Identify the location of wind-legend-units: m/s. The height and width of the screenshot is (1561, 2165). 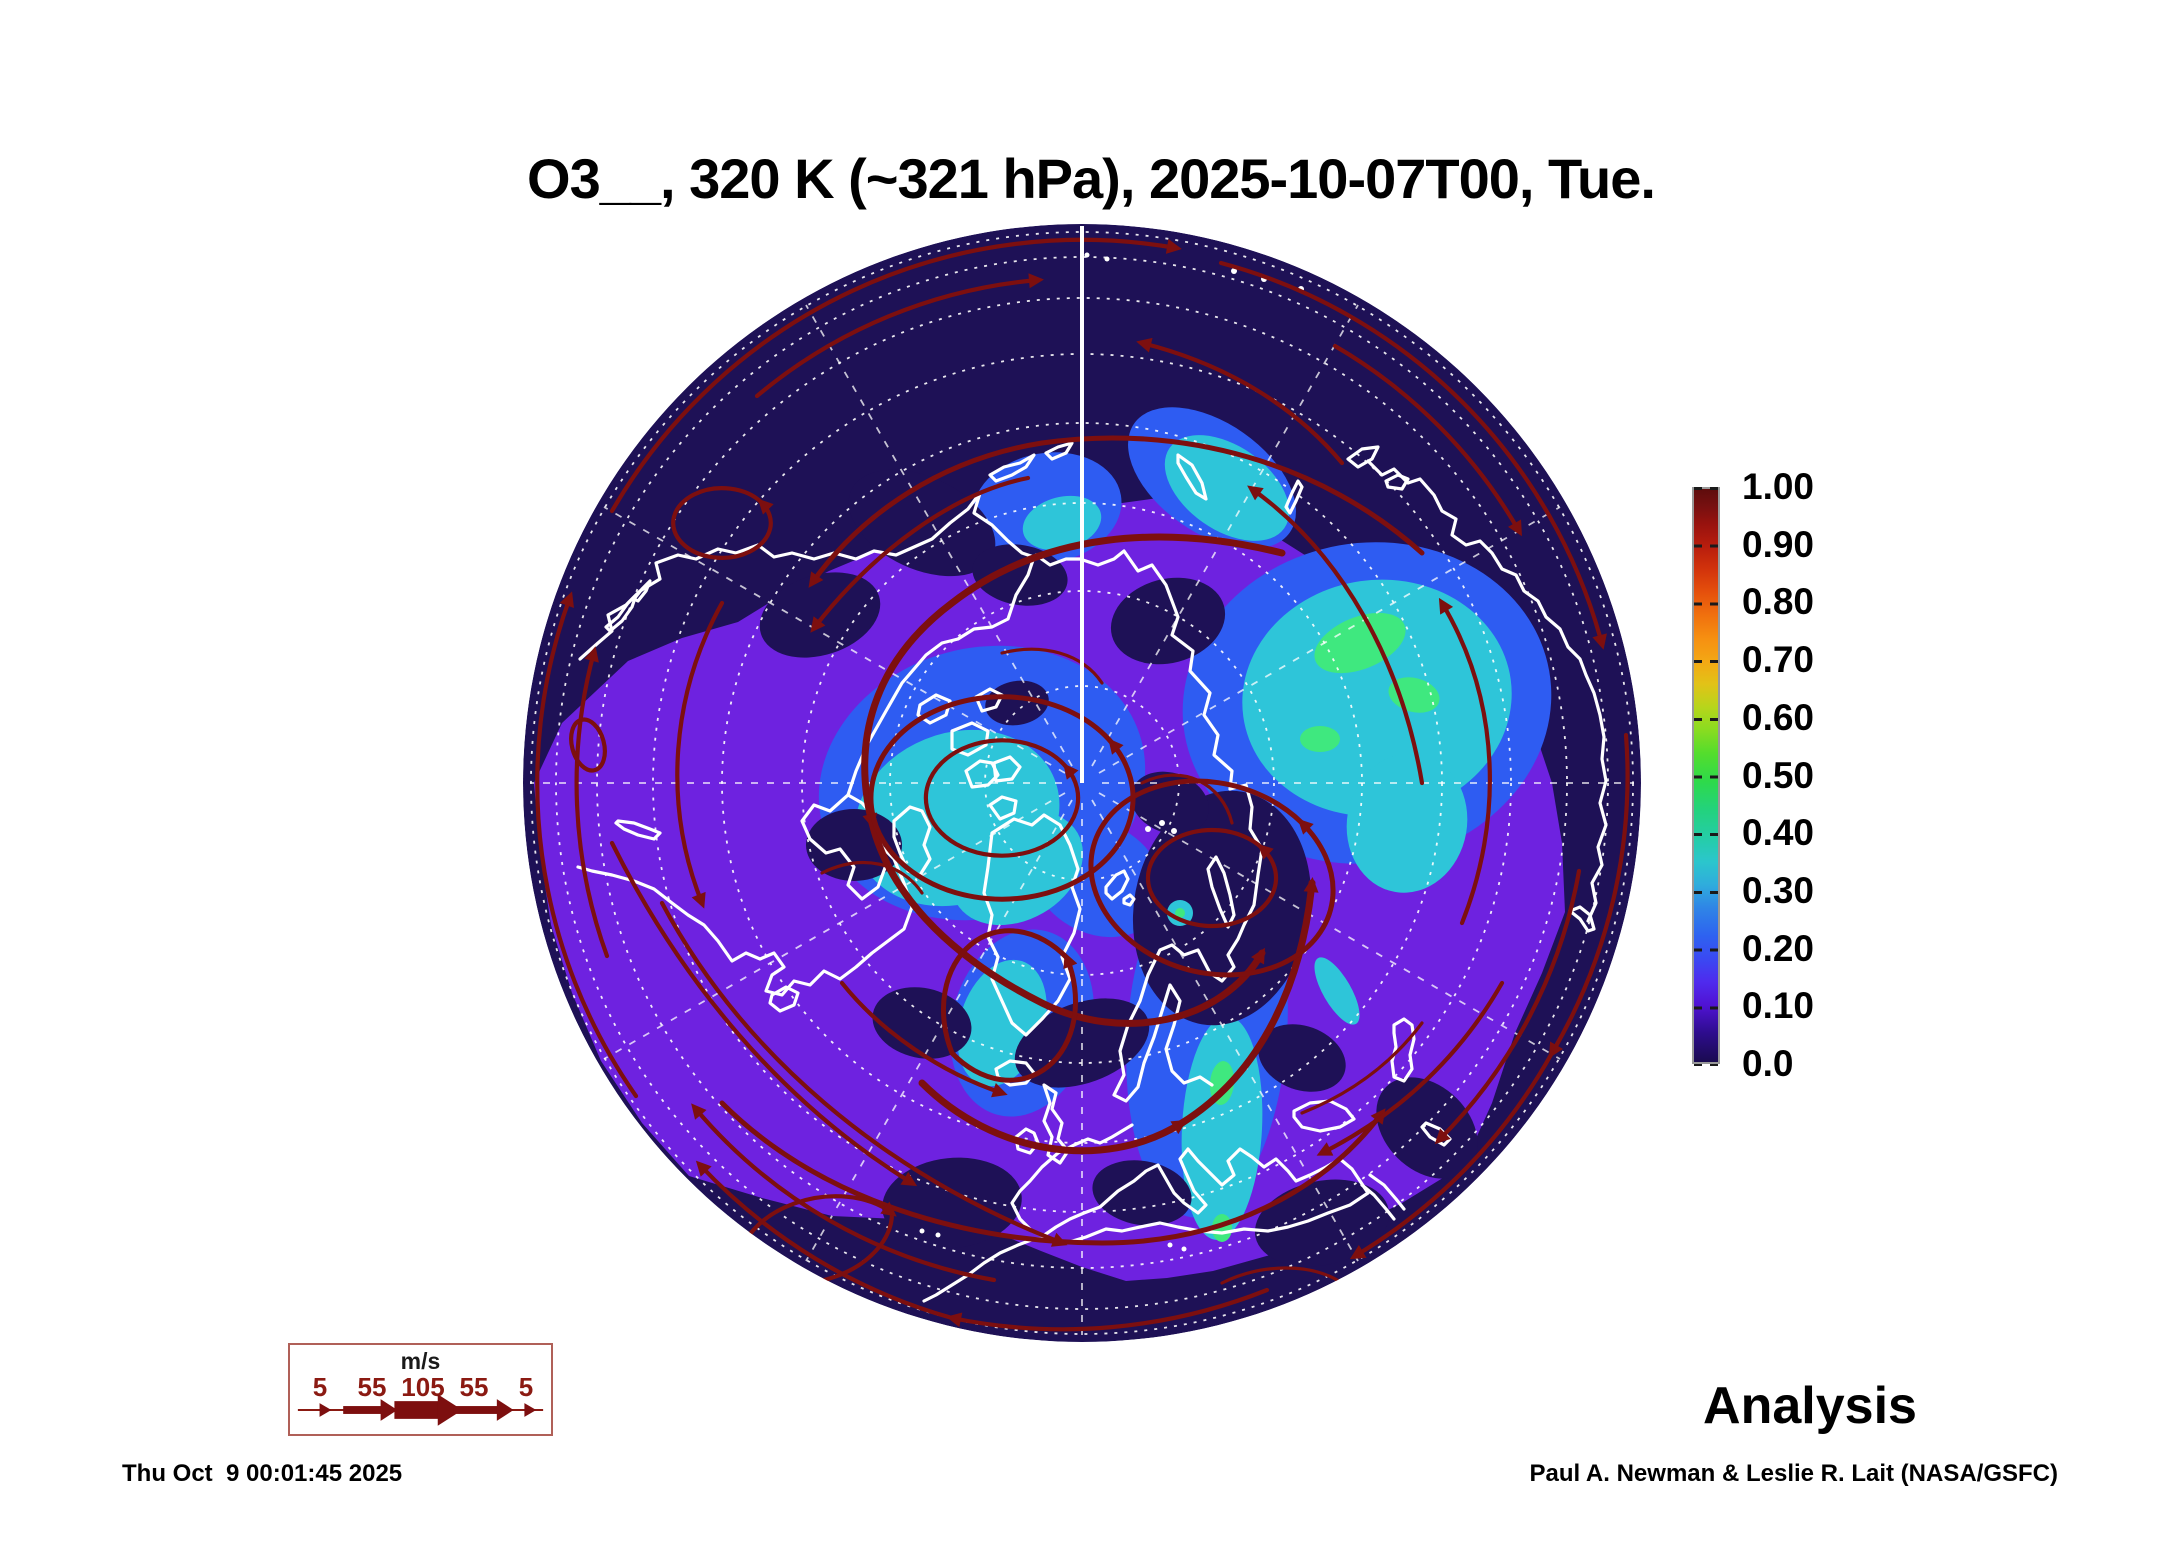
(420, 1361).